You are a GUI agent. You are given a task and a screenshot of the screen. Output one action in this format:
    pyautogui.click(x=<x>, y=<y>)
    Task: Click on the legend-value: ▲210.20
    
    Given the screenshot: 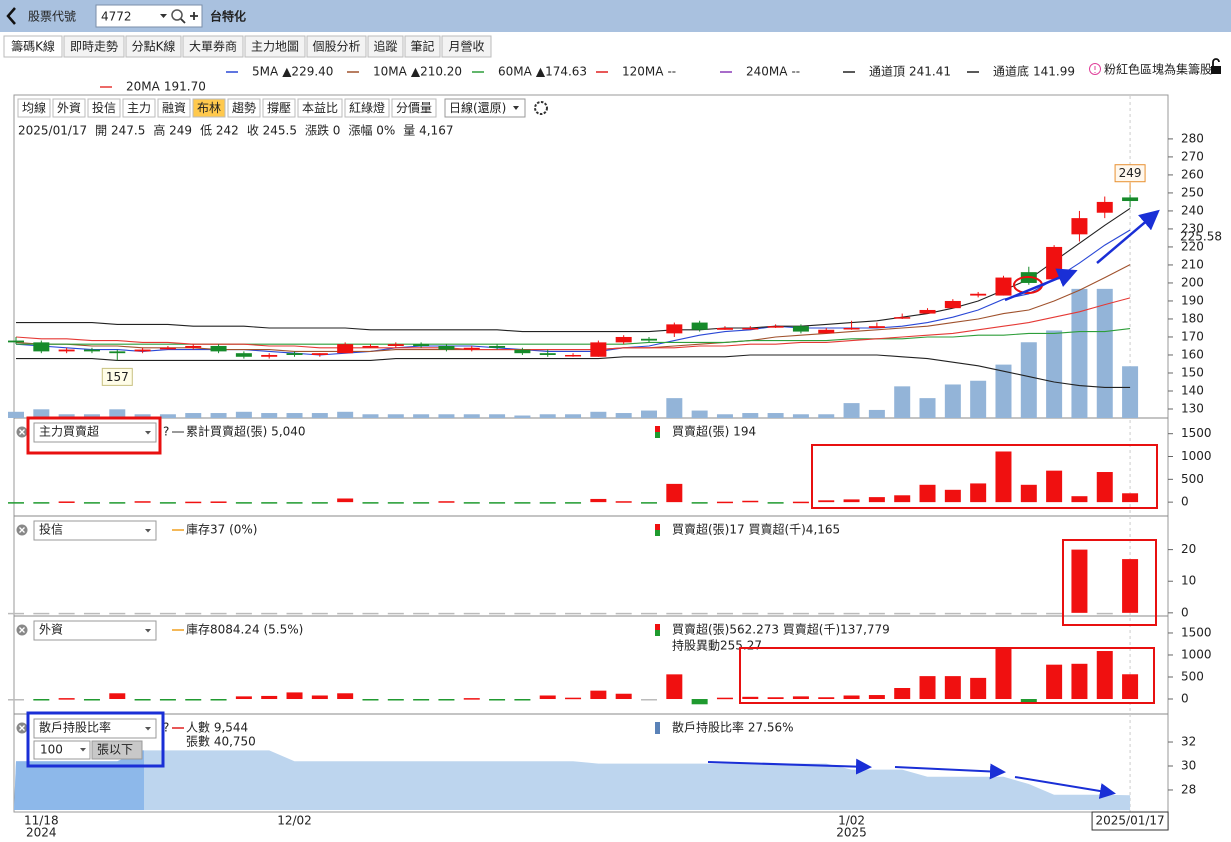 What is the action you would take?
    pyautogui.click(x=436, y=72)
    